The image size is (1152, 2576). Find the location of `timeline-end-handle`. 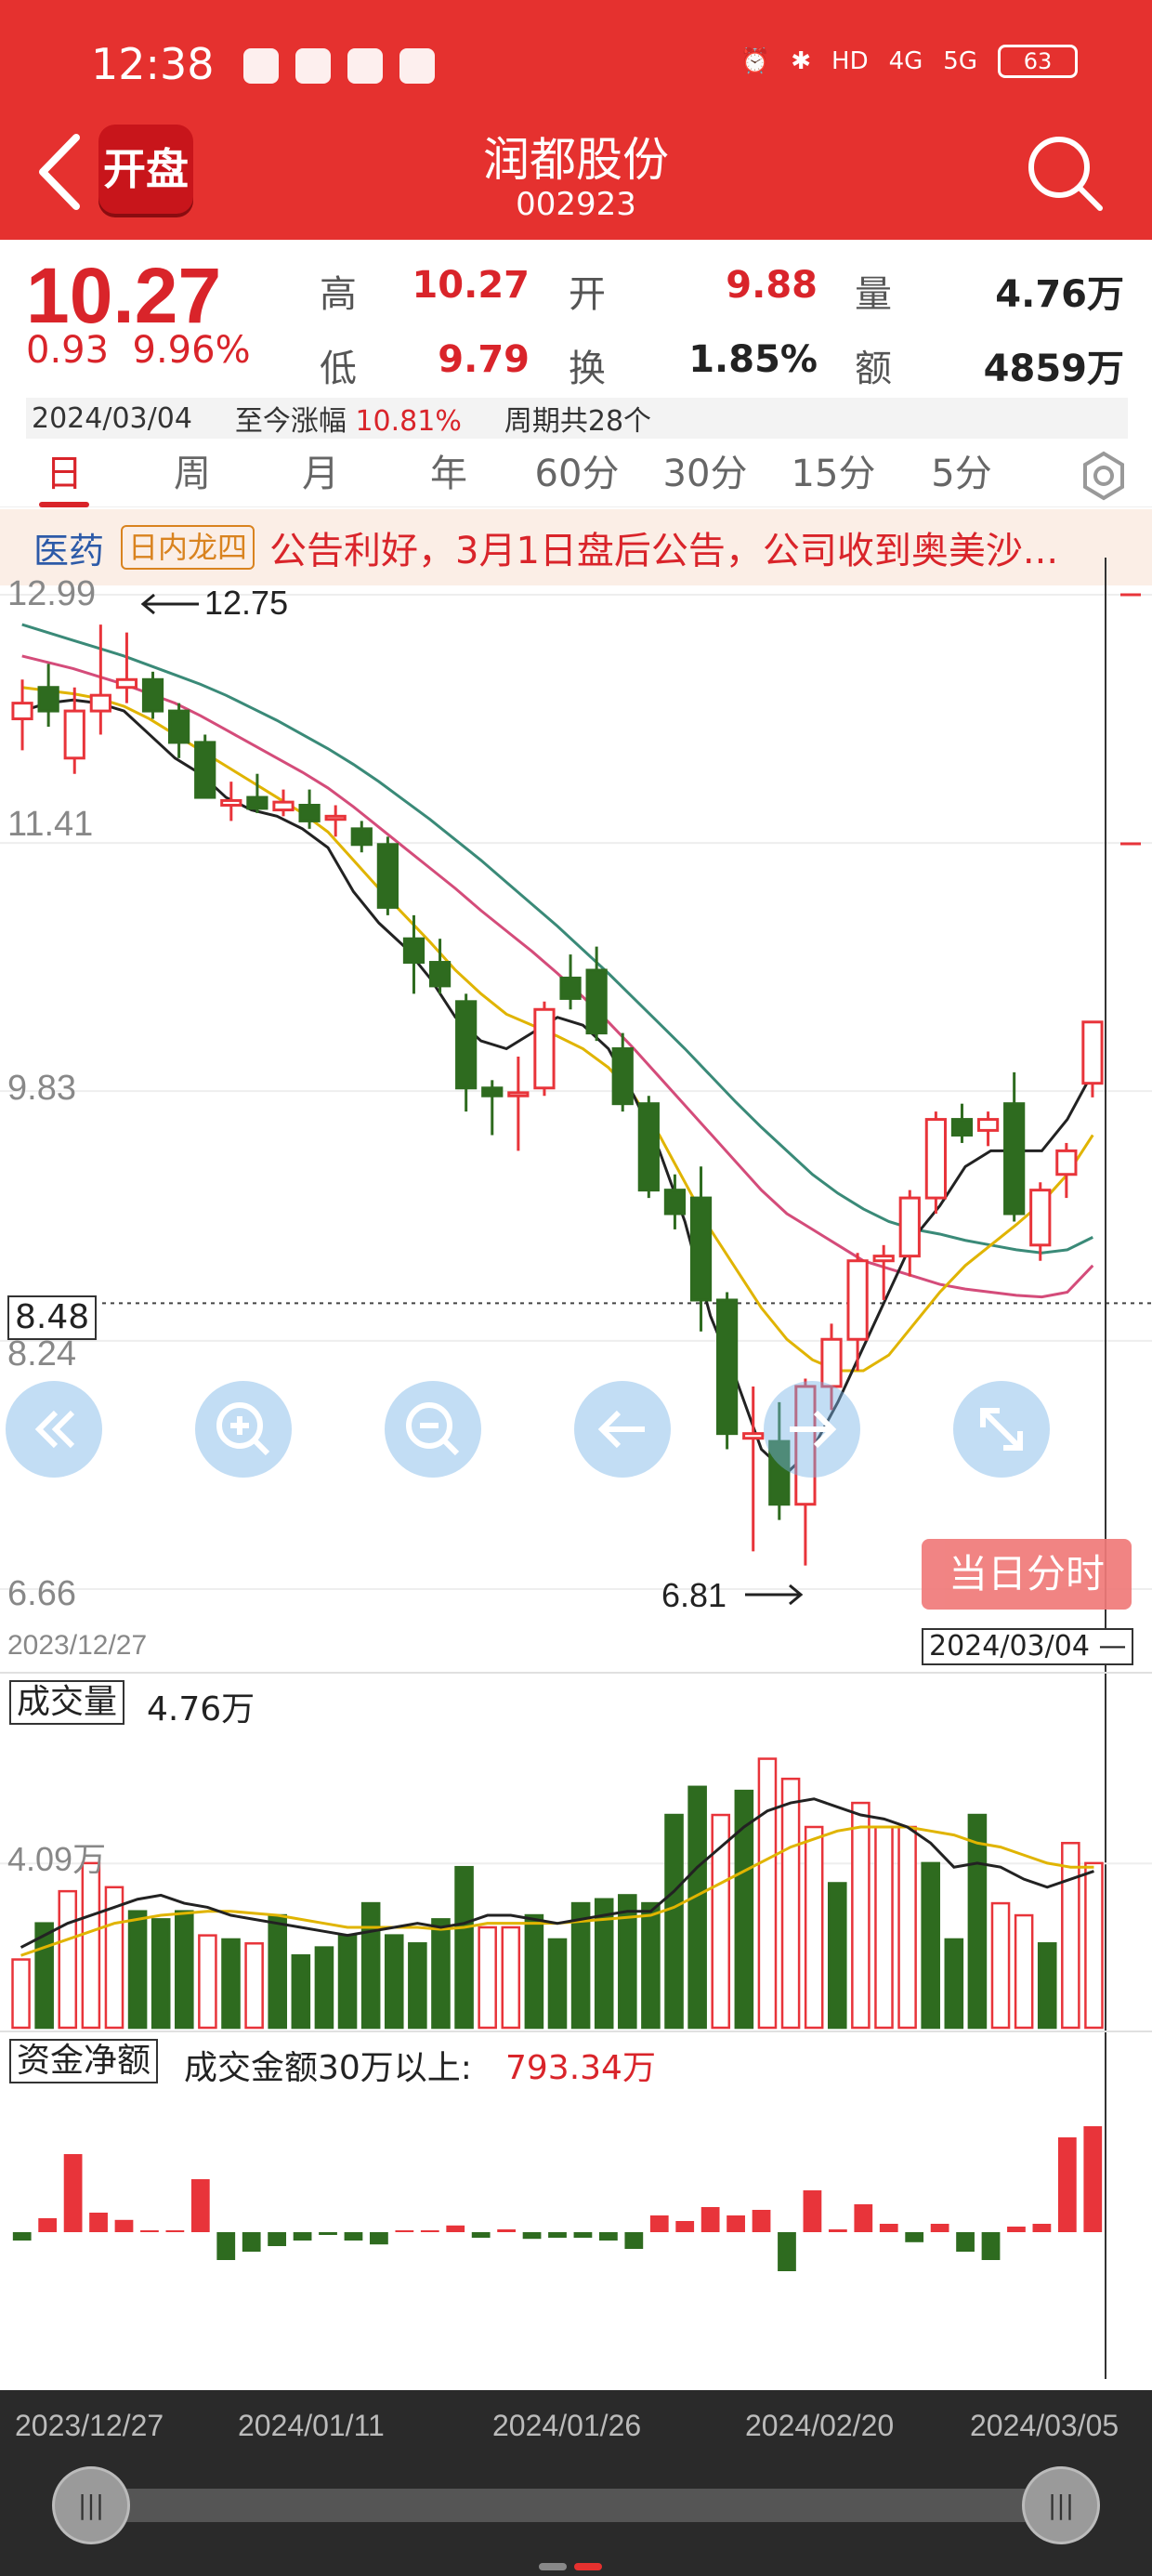

timeline-end-handle is located at coordinates (1061, 2505).